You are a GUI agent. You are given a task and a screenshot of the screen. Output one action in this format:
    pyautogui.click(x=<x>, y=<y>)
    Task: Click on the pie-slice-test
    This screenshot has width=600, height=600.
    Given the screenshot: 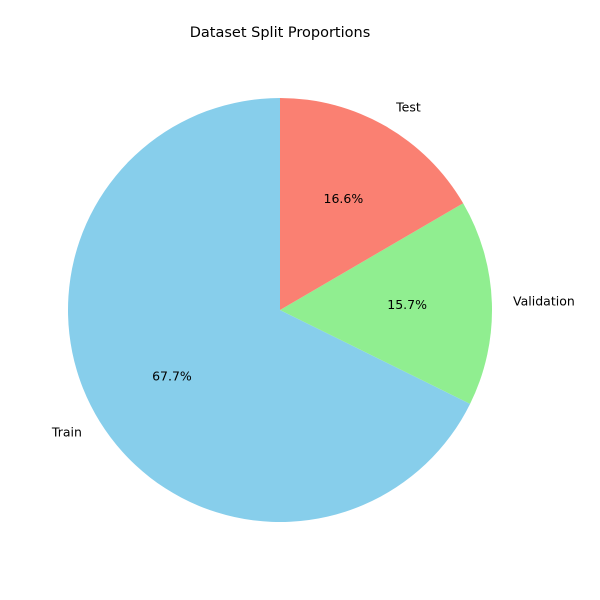 What is the action you would take?
    pyautogui.click(x=372, y=203)
    